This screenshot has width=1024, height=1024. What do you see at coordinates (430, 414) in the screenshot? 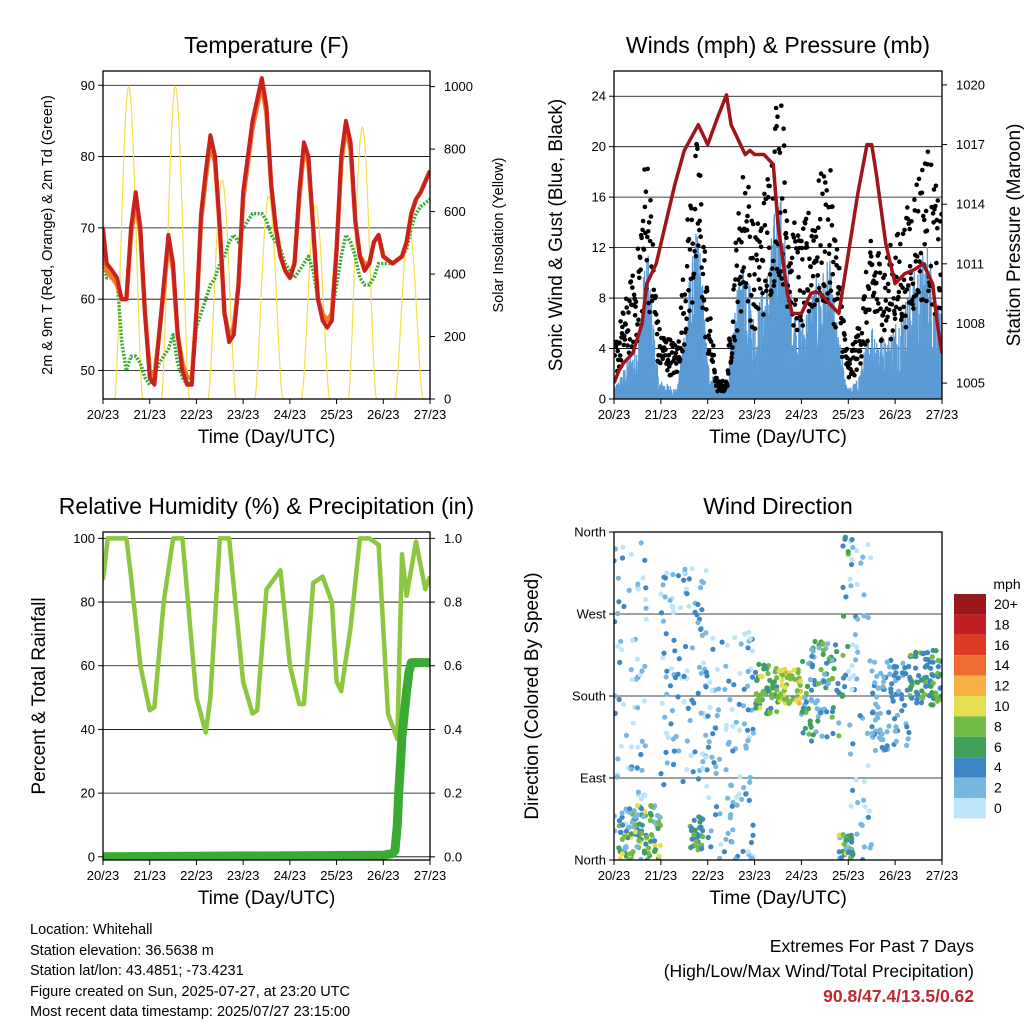
I see `x-tick-label: 27/23` at bounding box center [430, 414].